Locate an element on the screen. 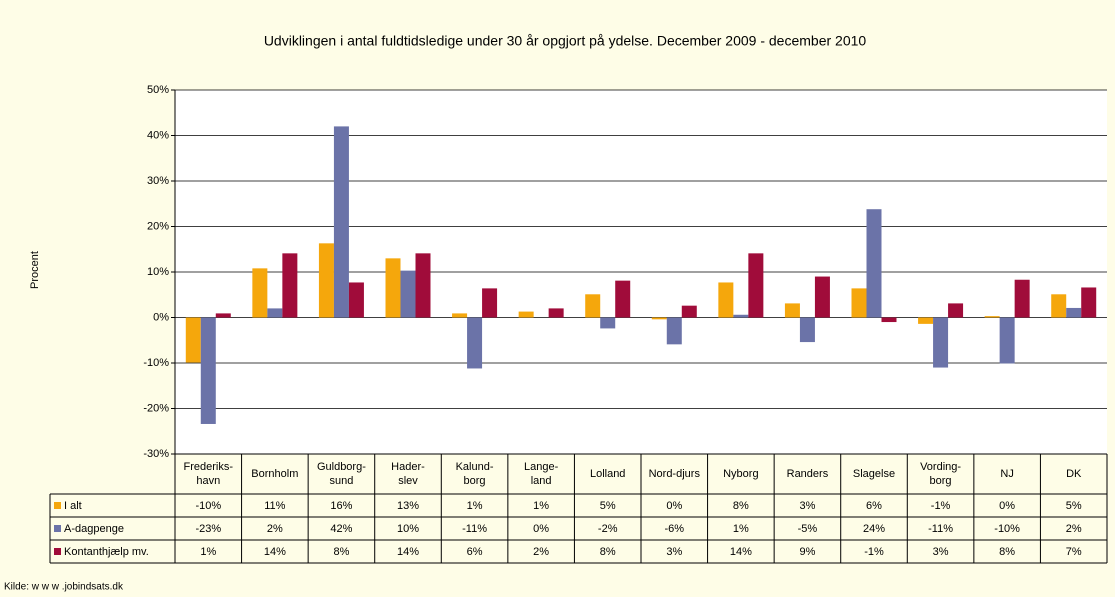  data-label: 6% is located at coordinates (474, 551).